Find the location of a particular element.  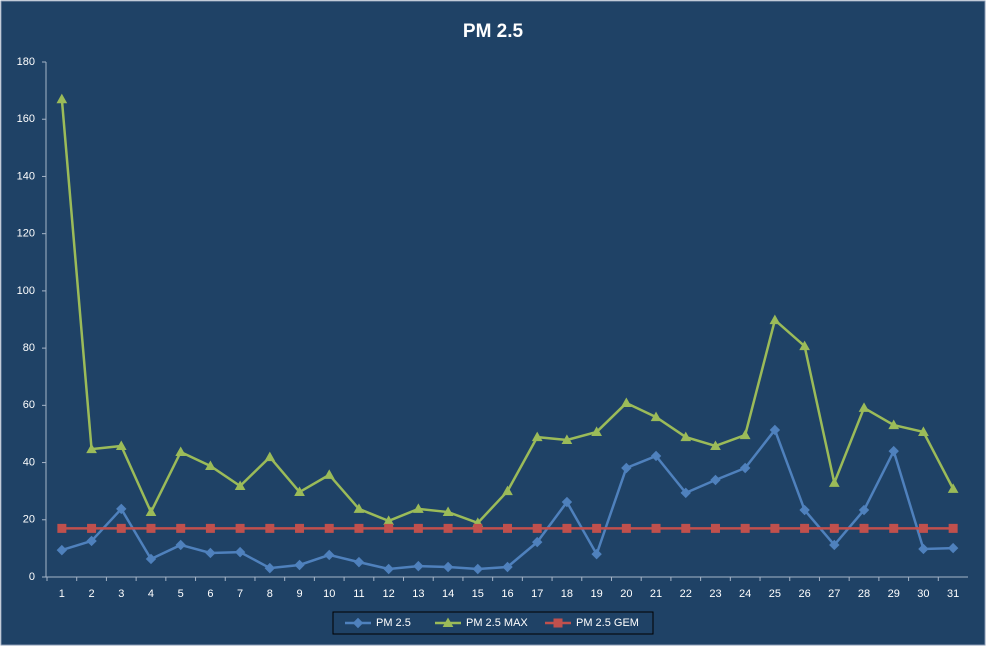

x-tick-label: 14 is located at coordinates (448, 594).